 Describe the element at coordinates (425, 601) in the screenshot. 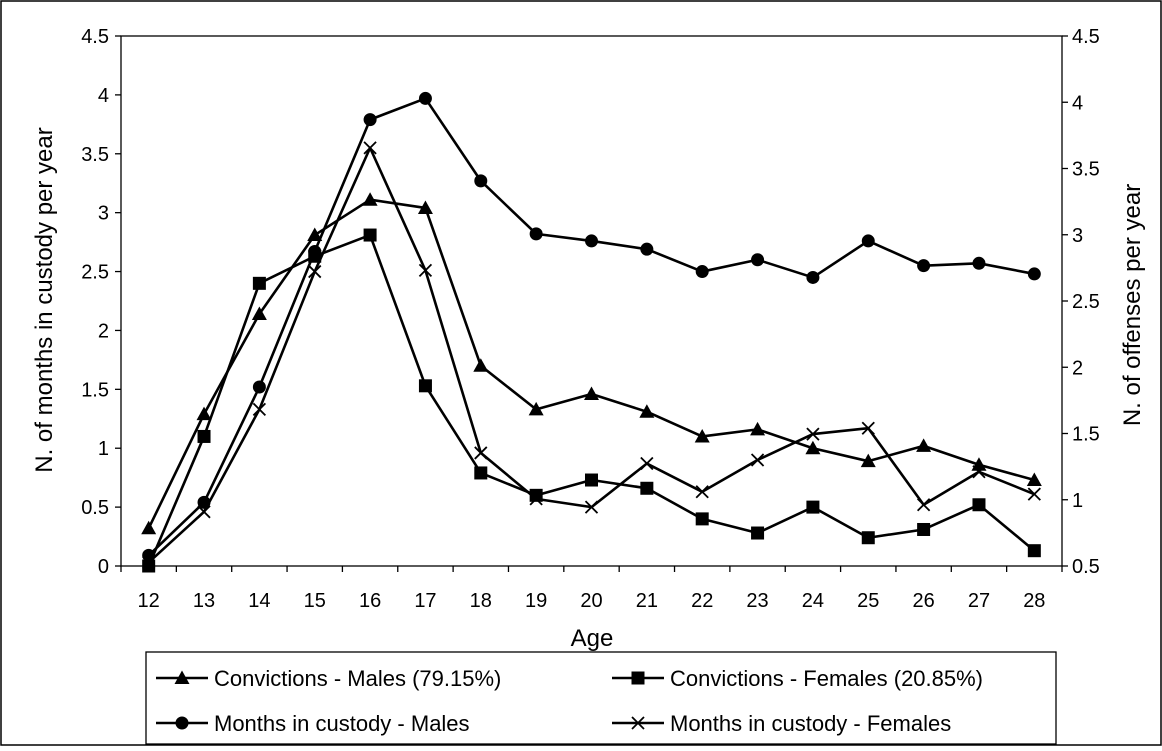

I see `x-tick-label: 17` at that location.